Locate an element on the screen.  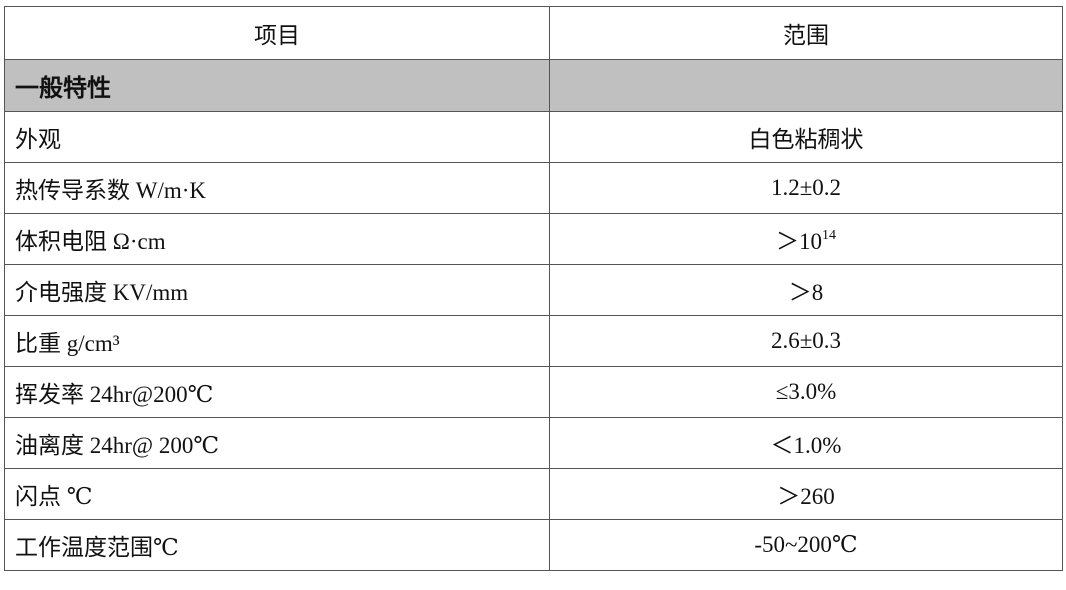
range-cell: ＞1014 is located at coordinates (806, 239).